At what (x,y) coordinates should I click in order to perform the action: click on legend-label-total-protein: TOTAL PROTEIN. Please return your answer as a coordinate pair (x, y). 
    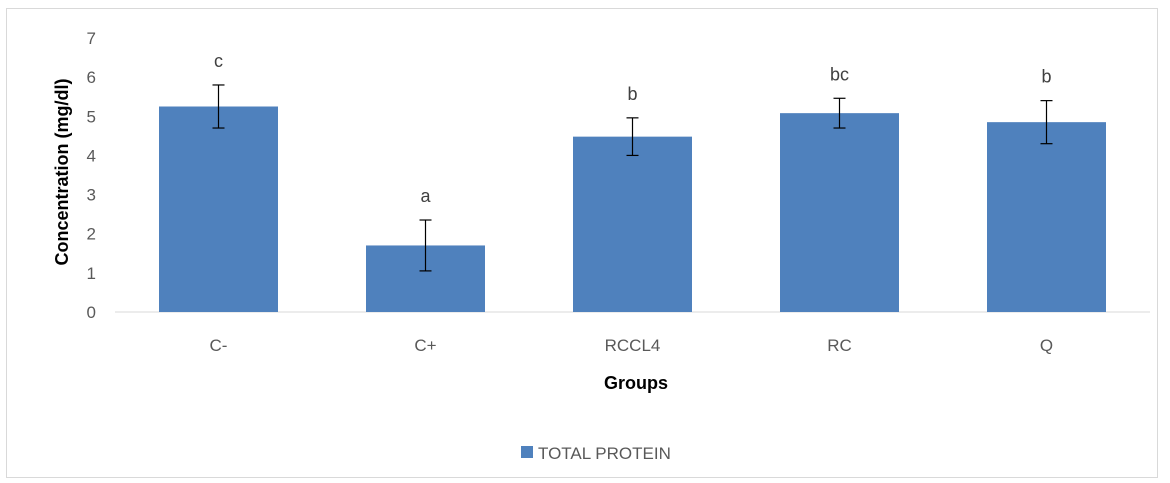
    Looking at the image, I should click on (604, 453).